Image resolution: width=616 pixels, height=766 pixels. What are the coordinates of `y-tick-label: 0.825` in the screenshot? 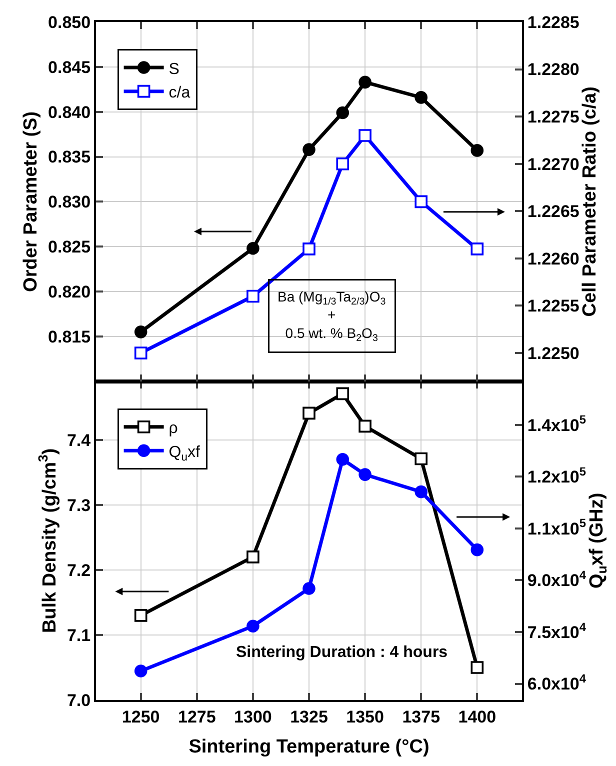 It's located at (69, 247).